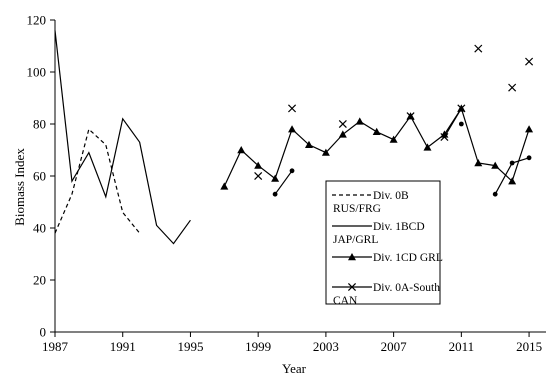 The image size is (556, 377). I want to click on legend-label-line2: JAP/GRL, so click(355, 240).